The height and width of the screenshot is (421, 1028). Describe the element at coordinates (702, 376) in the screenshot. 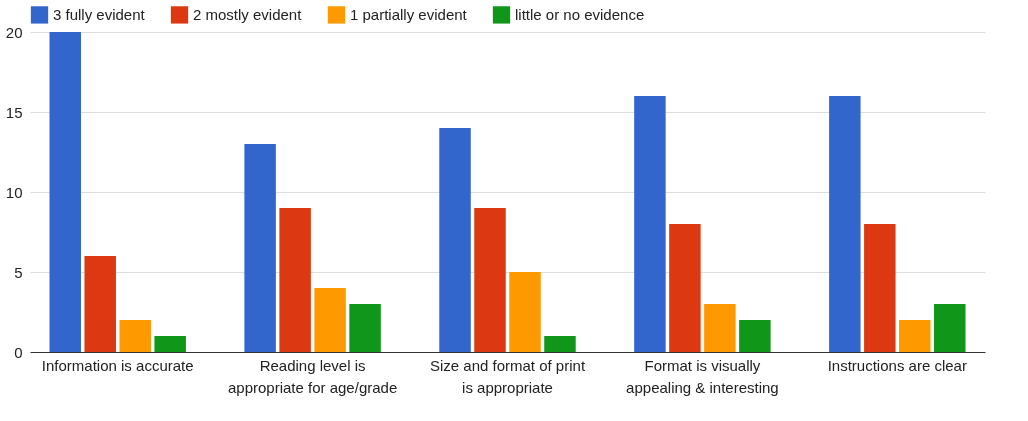

I see `x-tick-label: Format is visually appealing & interesting` at that location.